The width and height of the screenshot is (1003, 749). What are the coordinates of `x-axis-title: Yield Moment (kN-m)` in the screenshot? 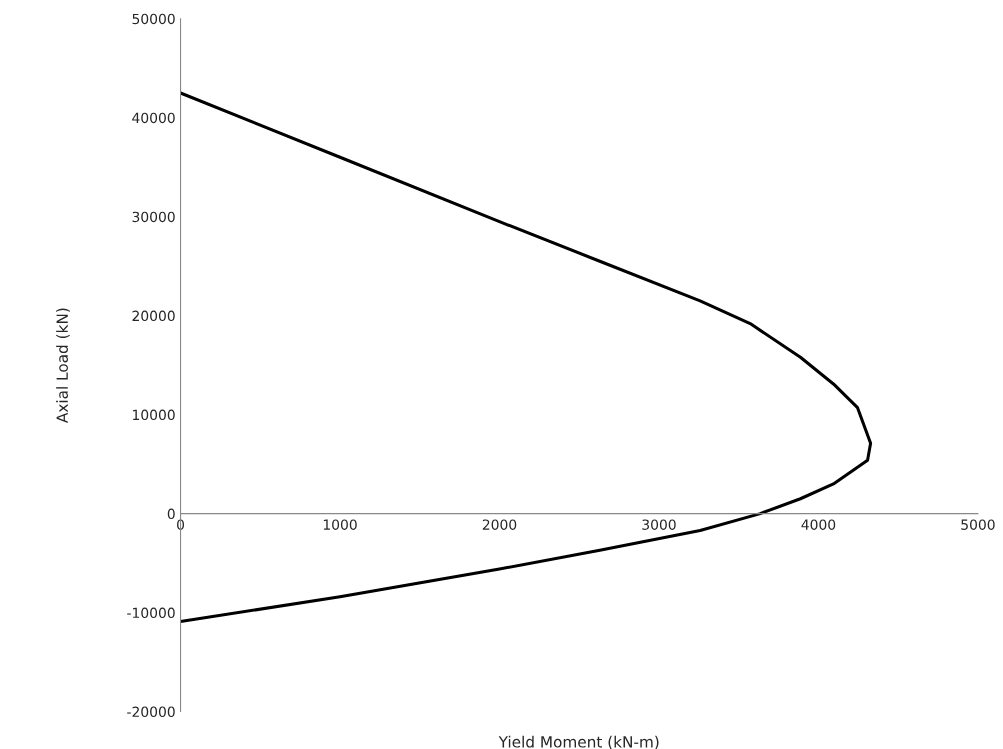 It's located at (578, 742).